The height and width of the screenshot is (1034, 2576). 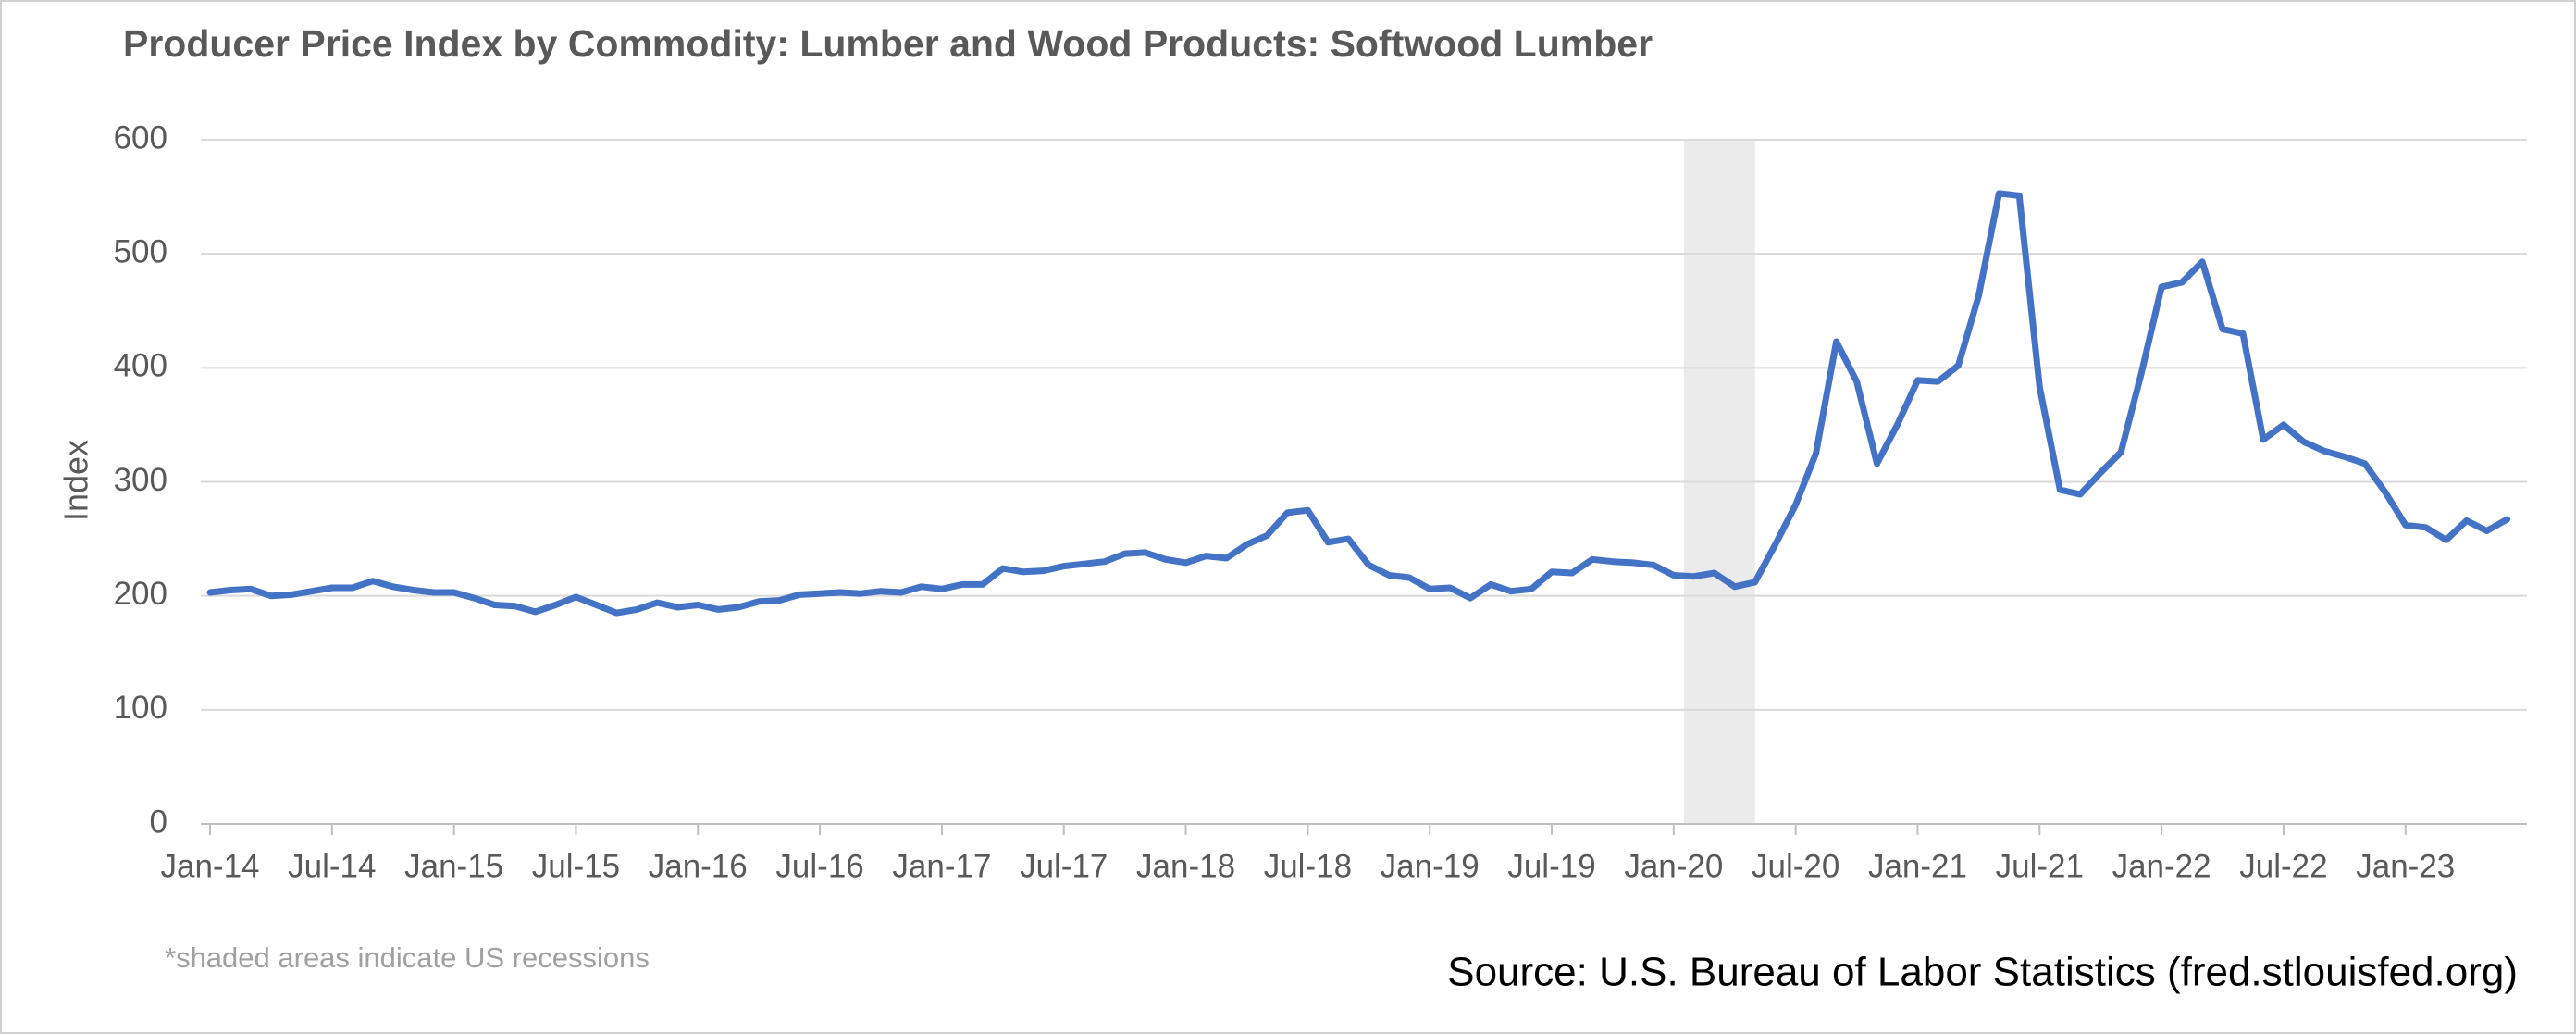 I want to click on x-tick-label: Jan-19, so click(x=1430, y=866).